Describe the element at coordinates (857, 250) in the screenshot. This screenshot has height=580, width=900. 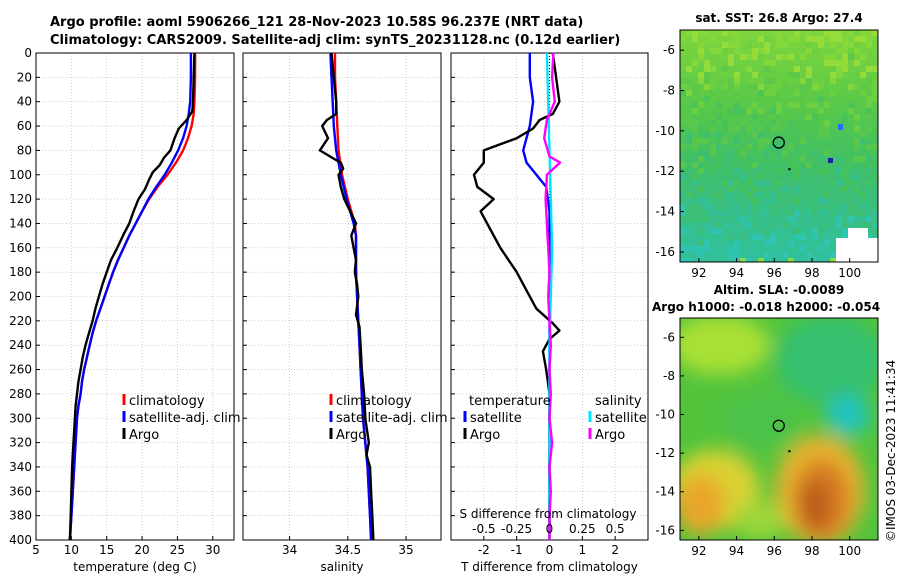
I see `sst-missing` at that location.